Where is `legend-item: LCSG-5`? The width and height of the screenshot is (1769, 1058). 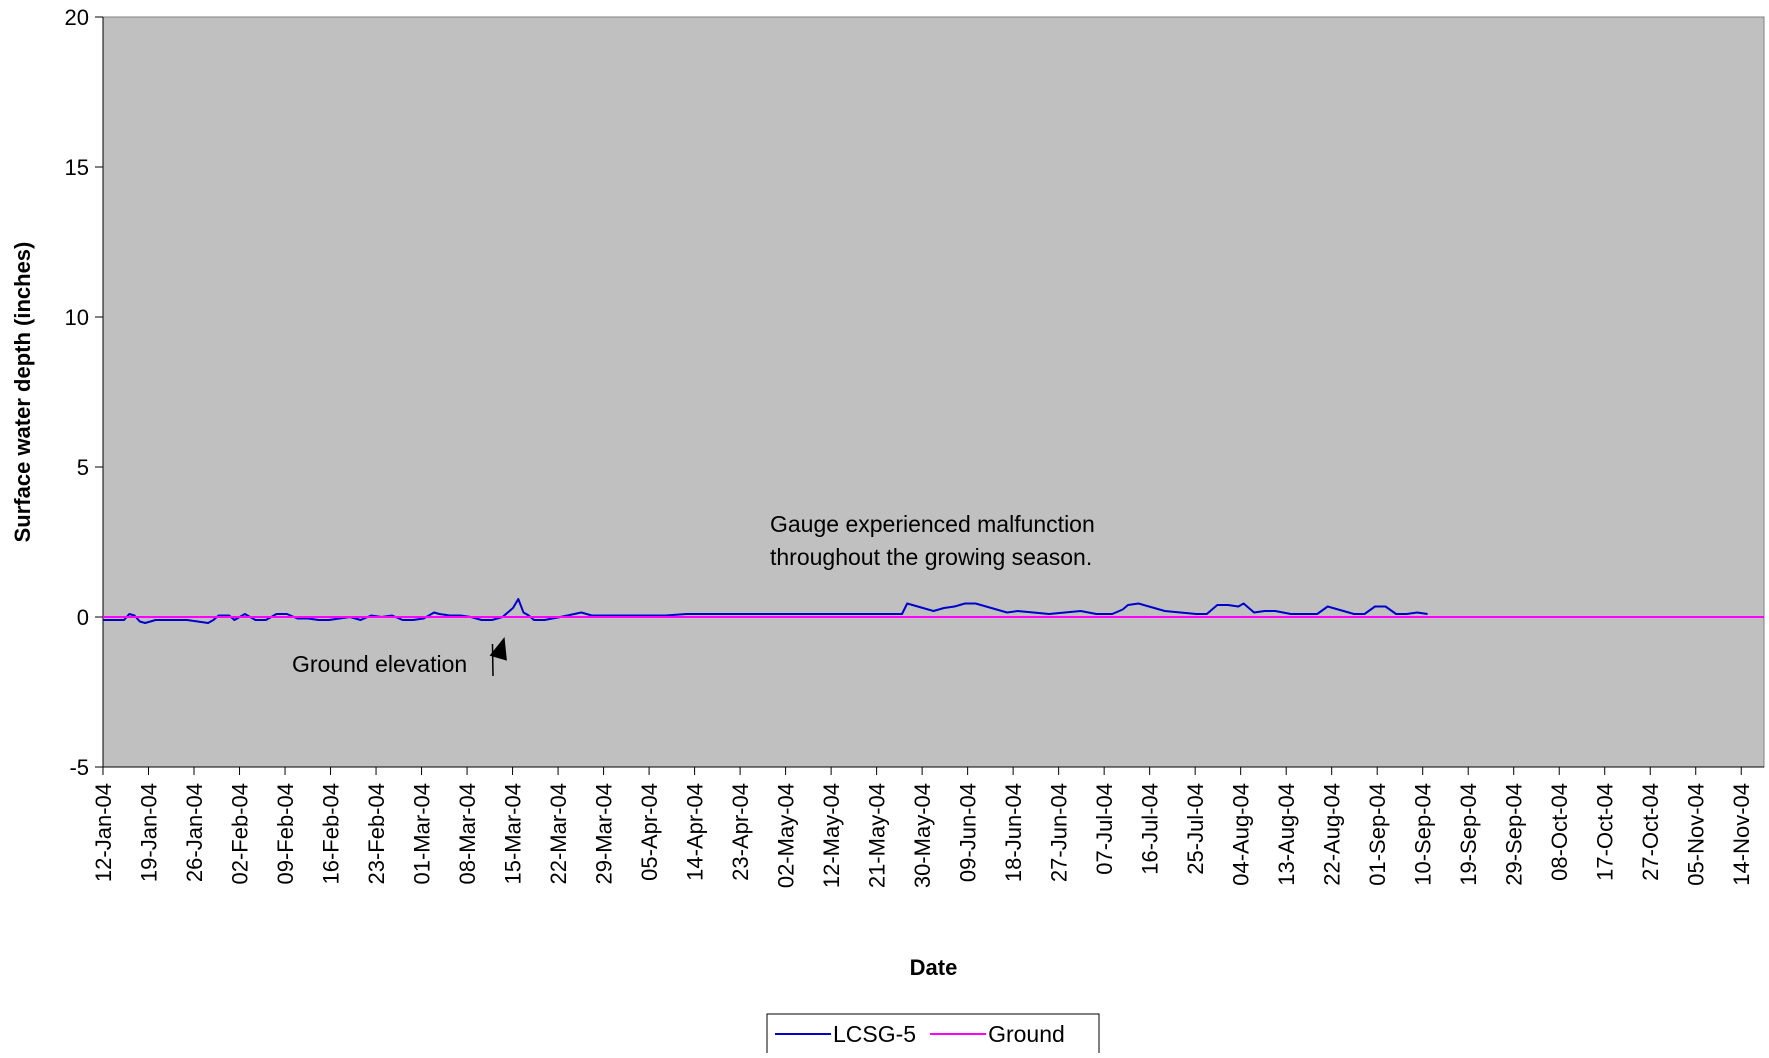 legend-item: LCSG-5 is located at coordinates (845, 1034).